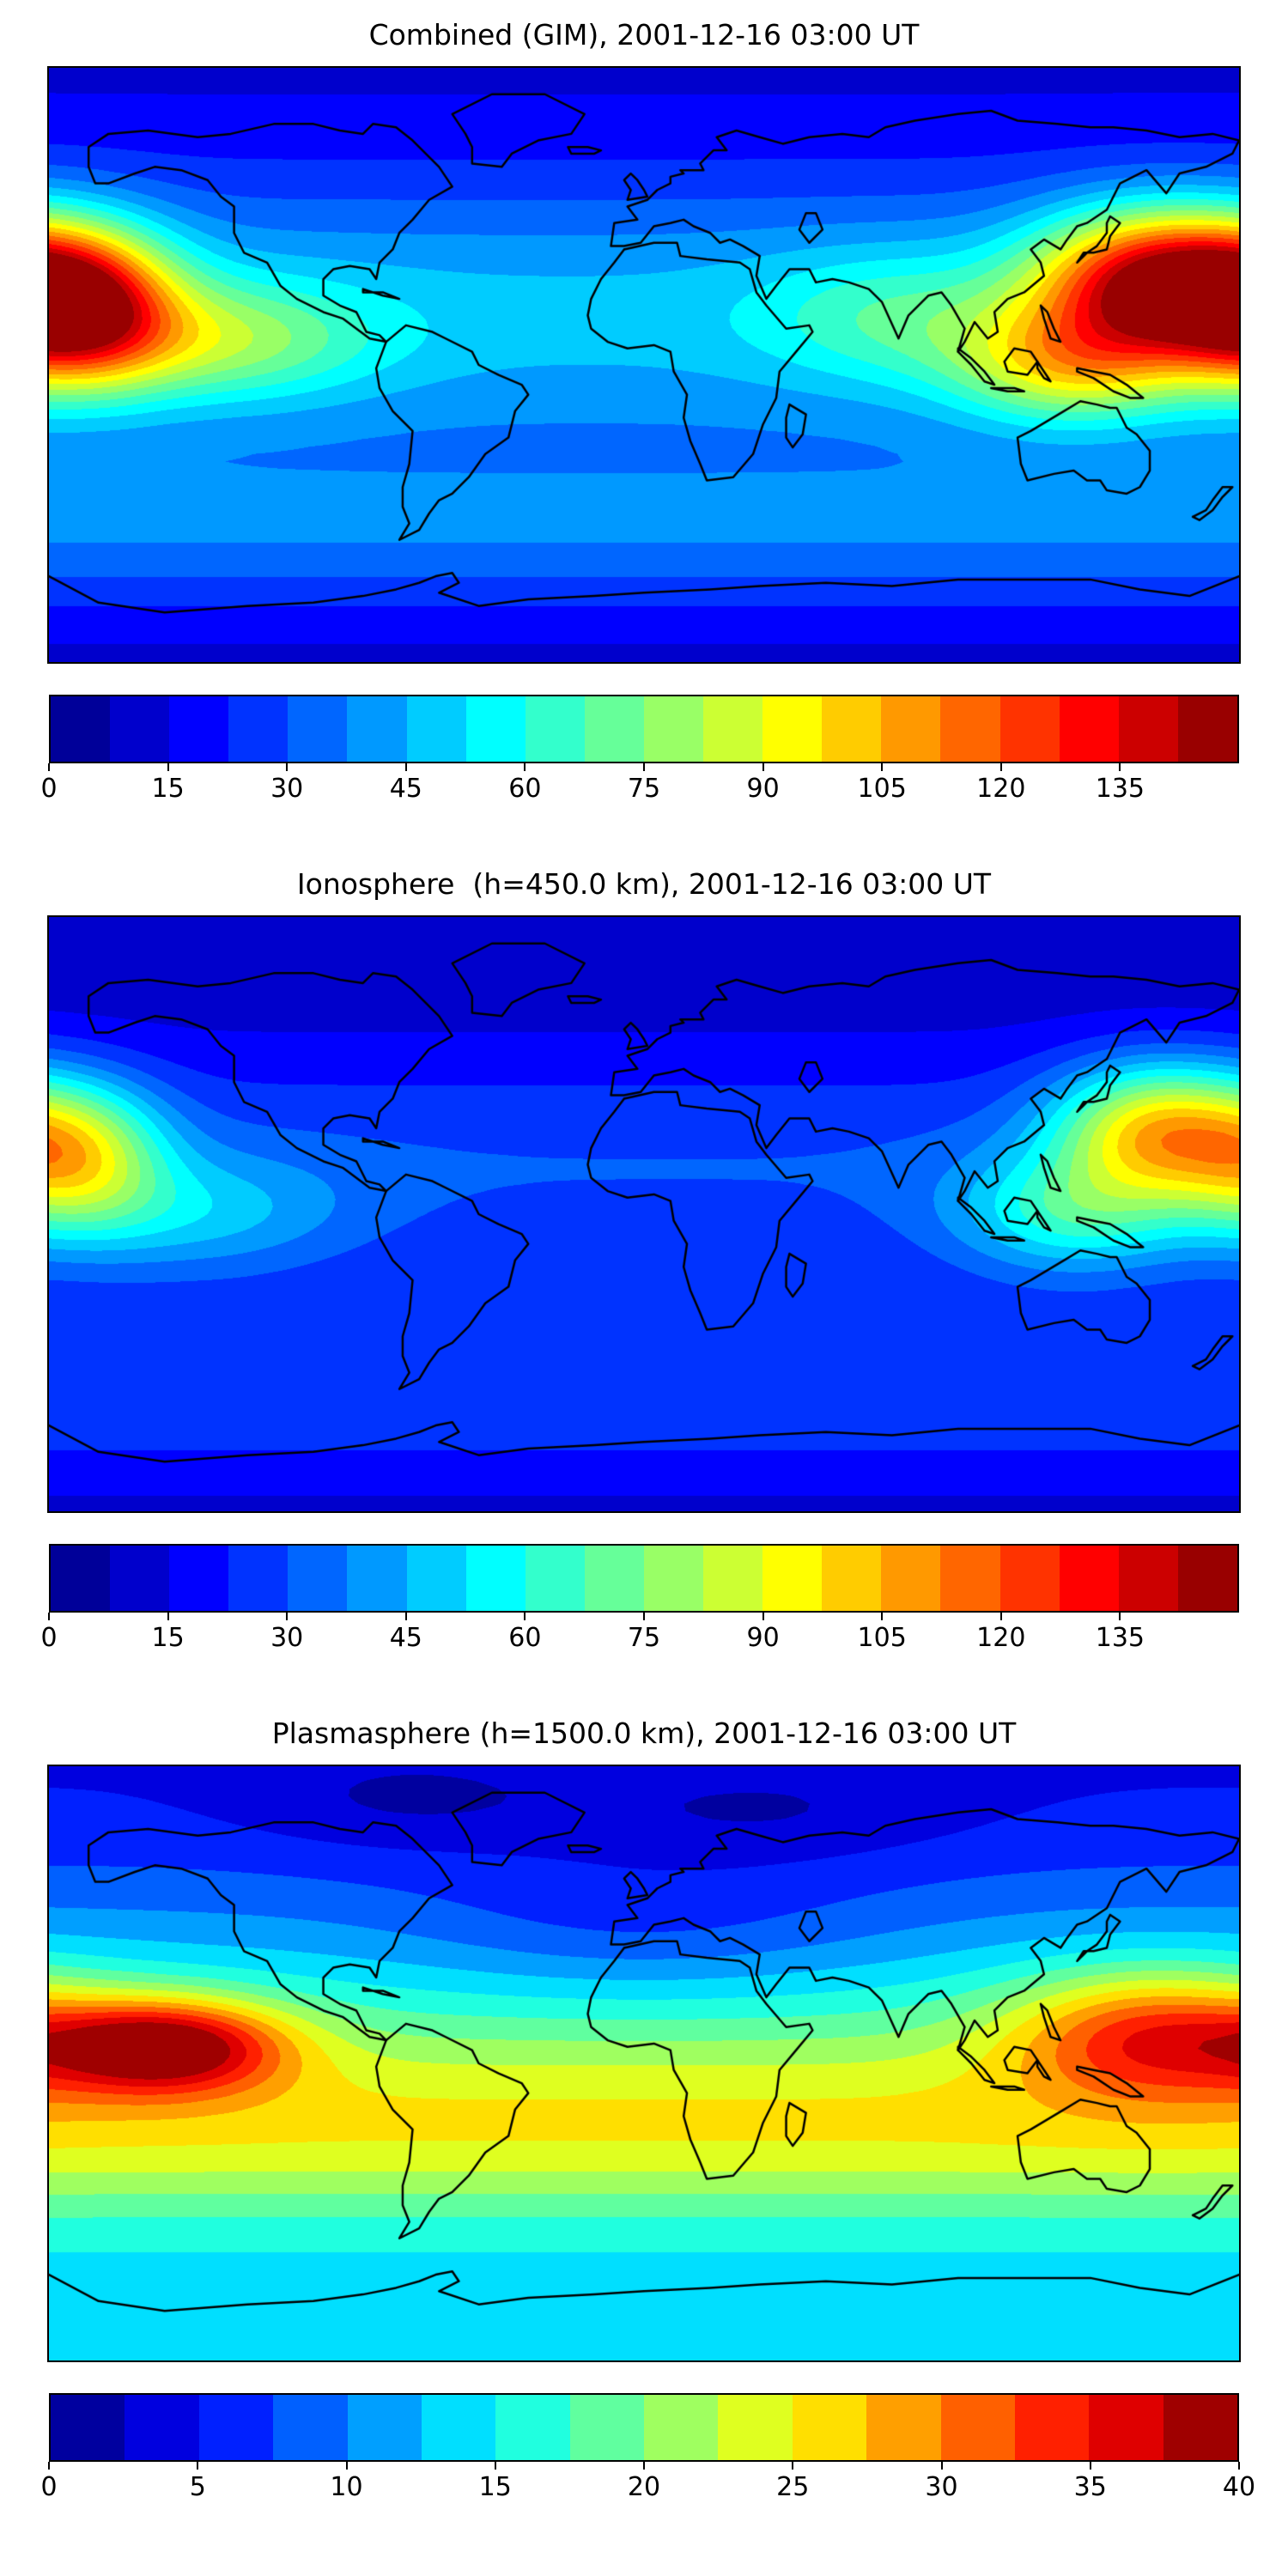 The image size is (1288, 2576). What do you see at coordinates (197, 2486) in the screenshot?
I see `colorbar-tick-label: 5` at bounding box center [197, 2486].